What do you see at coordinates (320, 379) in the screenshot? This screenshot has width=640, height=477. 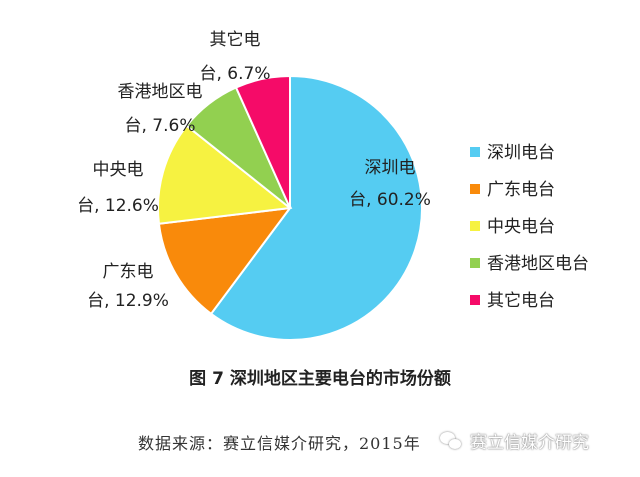 I see `chart-title: 图 7 深圳地区主要电台的市场份额` at bounding box center [320, 379].